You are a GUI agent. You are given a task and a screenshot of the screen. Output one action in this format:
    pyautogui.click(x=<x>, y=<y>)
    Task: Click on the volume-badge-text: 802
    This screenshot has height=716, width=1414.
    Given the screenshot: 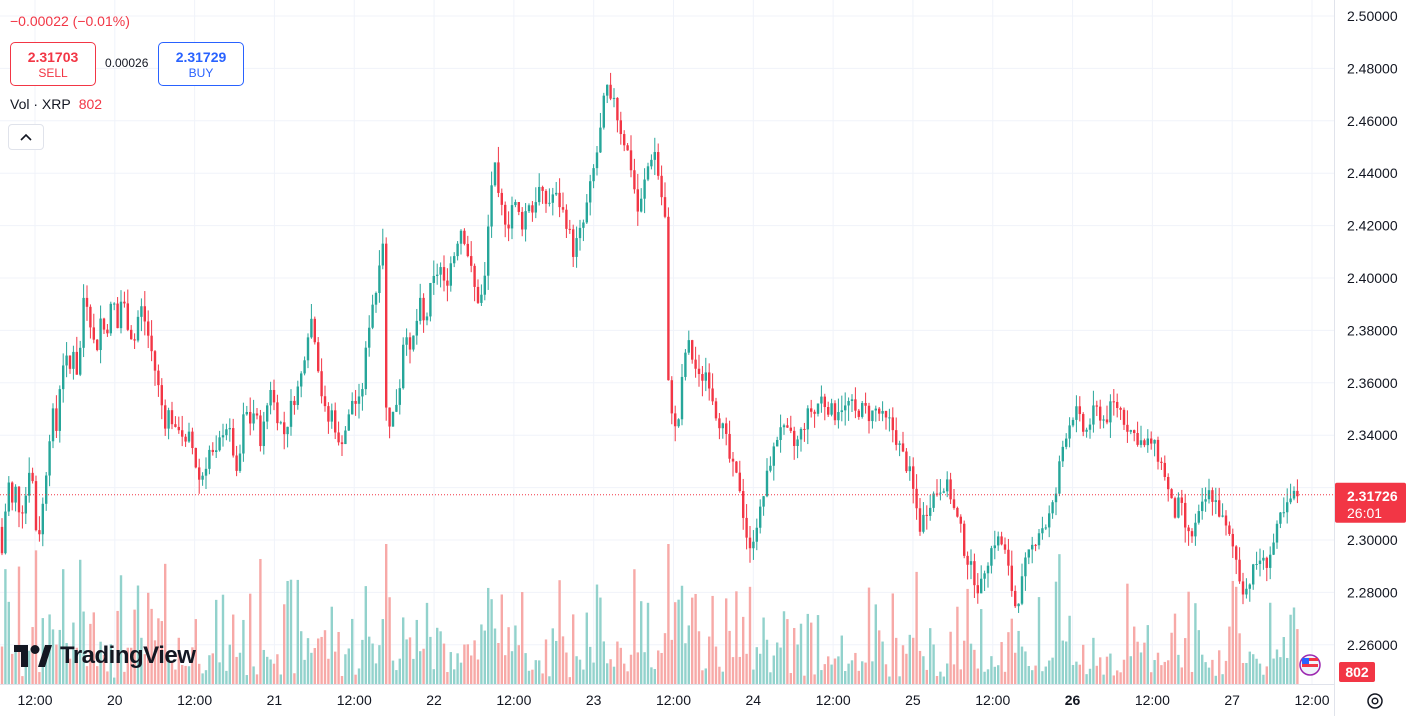 What is the action you would take?
    pyautogui.click(x=1357, y=672)
    